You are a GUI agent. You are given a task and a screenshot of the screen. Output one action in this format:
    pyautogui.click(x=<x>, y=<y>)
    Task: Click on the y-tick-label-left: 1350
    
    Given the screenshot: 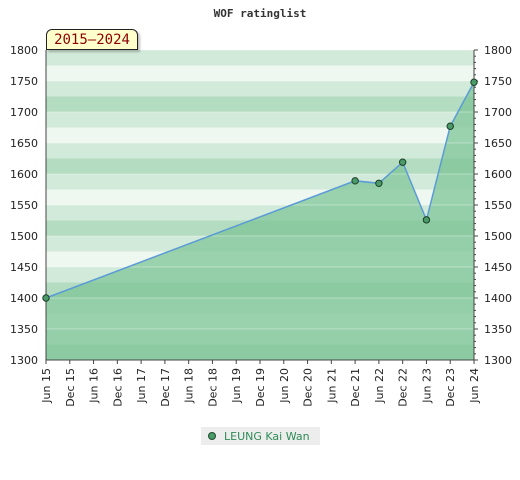 What is the action you would take?
    pyautogui.click(x=24, y=329)
    